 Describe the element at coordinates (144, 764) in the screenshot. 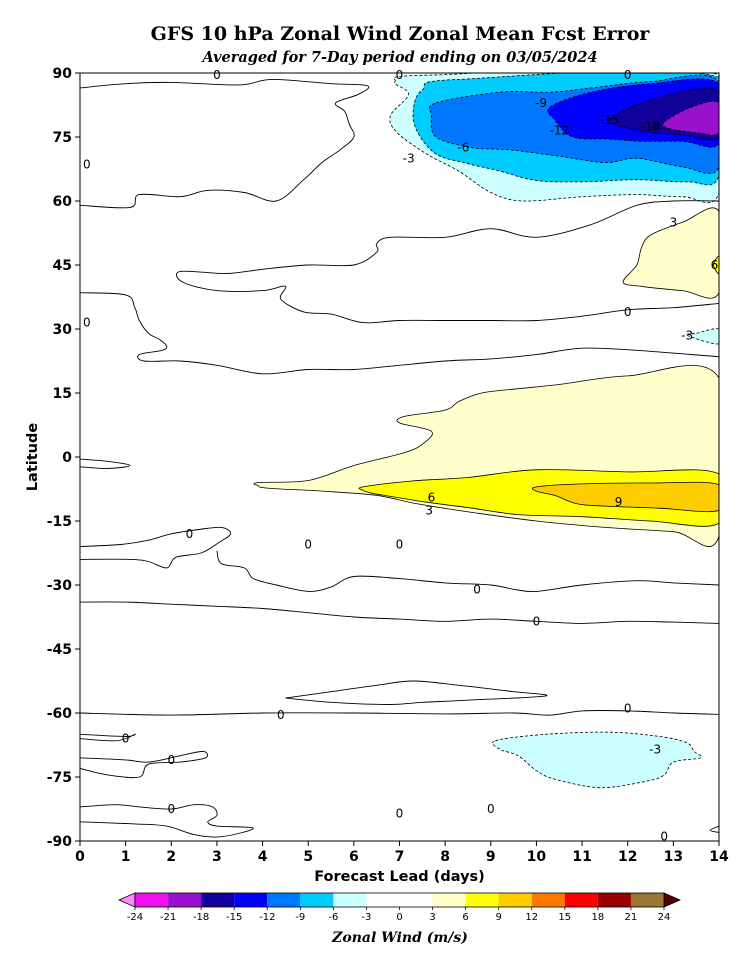

I see `contour-zero-sh-g` at that location.